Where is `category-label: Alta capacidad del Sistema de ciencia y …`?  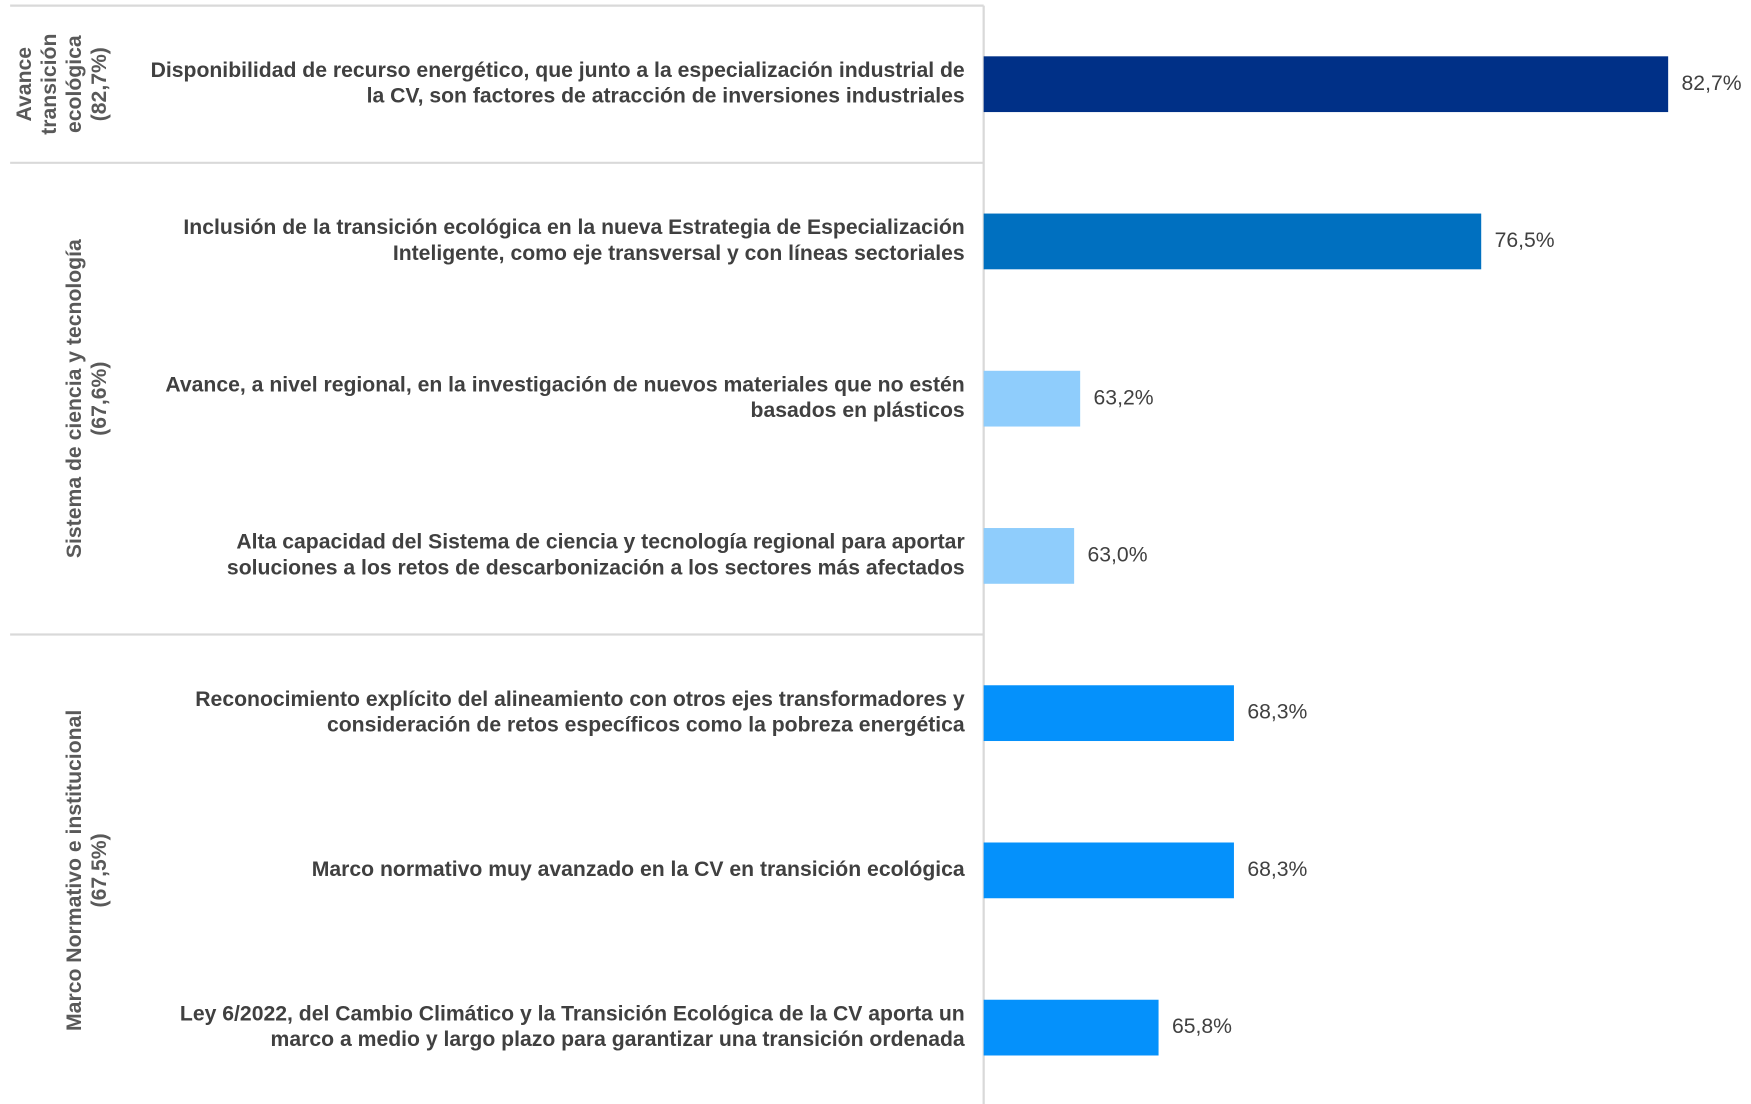 category-label: Alta capacidad del Sistema de ciencia y … is located at coordinates (600, 542).